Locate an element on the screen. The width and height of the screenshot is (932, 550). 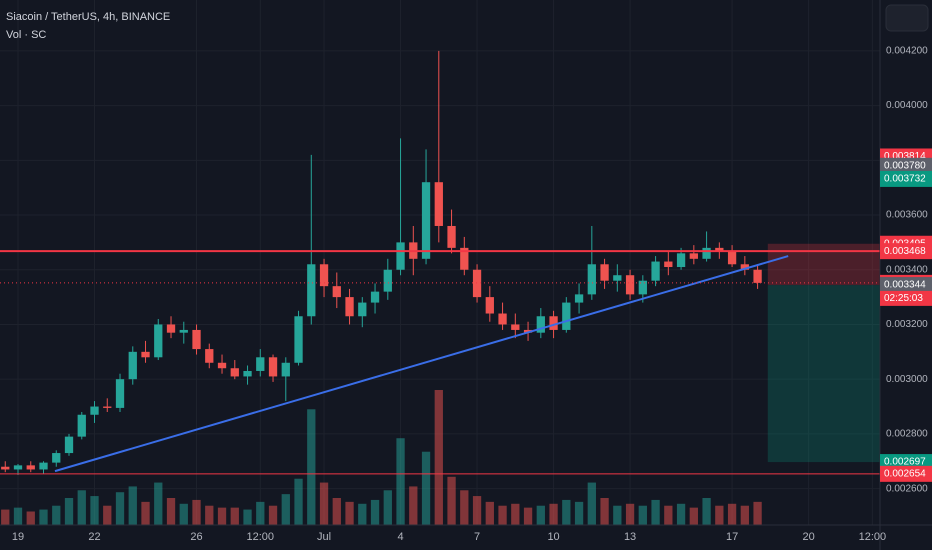
x-tick-label: 13 is located at coordinates (630, 537).